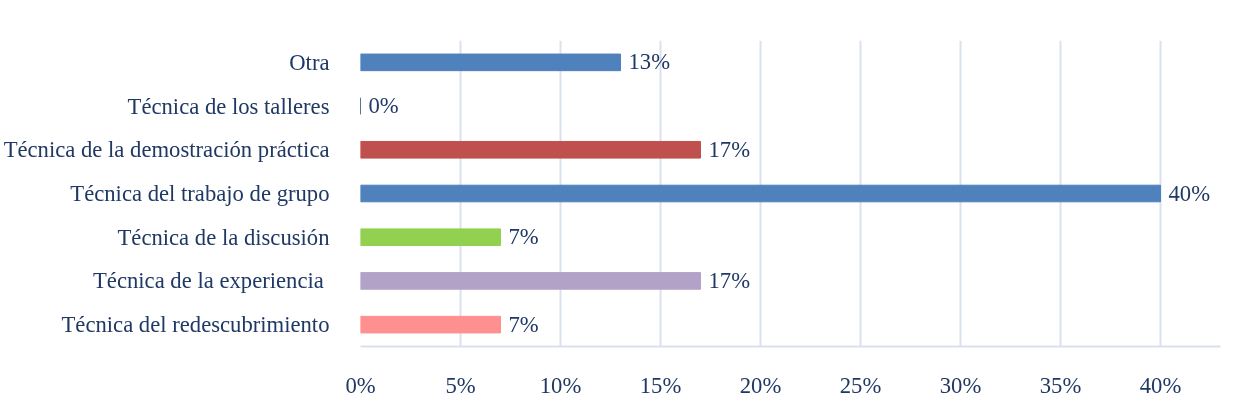  What do you see at coordinates (208, 281) in the screenshot?
I see `y-tick-label: Técnica de la experiencia` at bounding box center [208, 281].